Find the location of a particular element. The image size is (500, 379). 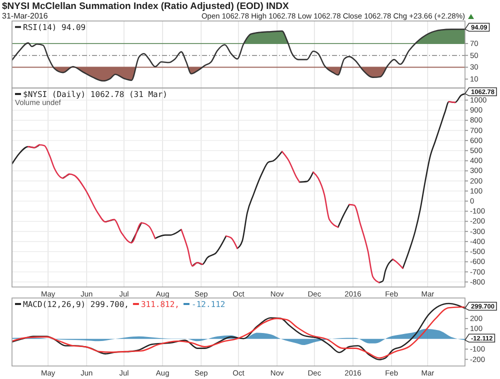

legend-label: 311.812, is located at coordinates (160, 304).